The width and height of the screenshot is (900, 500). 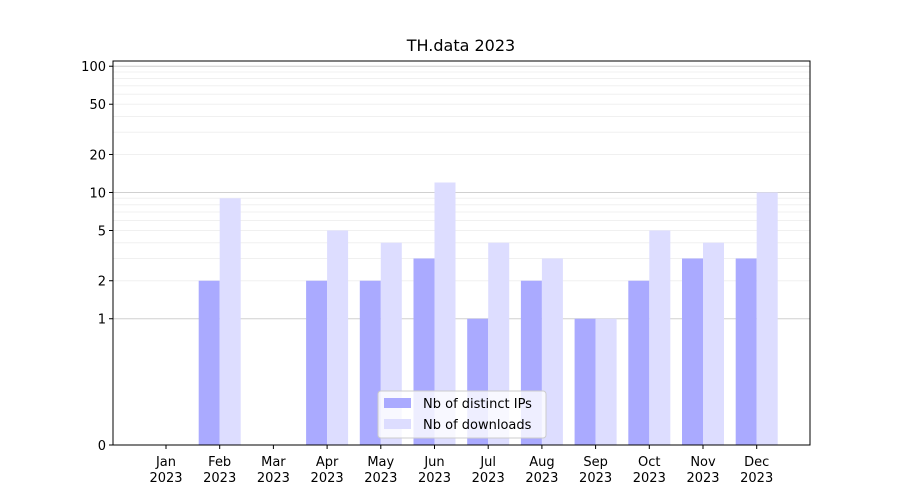 I want to click on y-tick-label: 100, so click(x=93, y=67).